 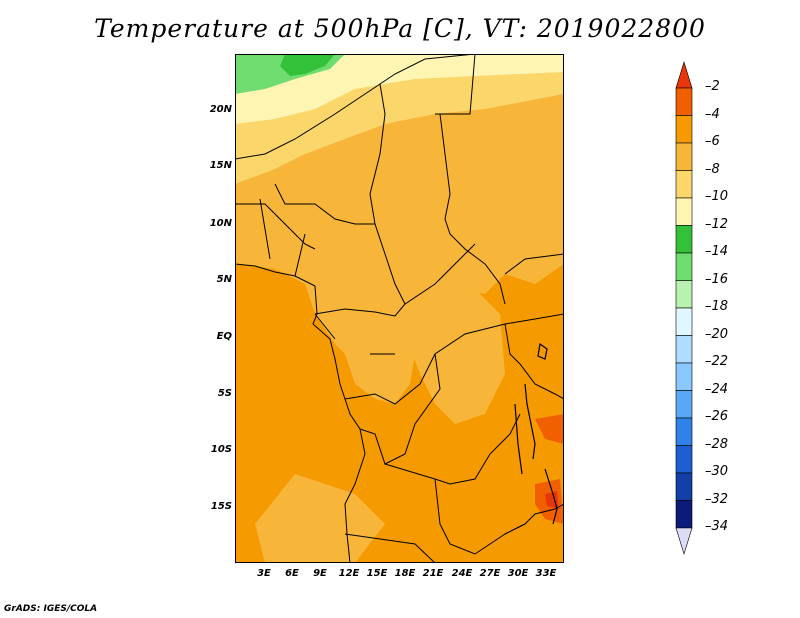 What do you see at coordinates (377, 573) in the screenshot?
I see `lon-label: 15E` at bounding box center [377, 573].